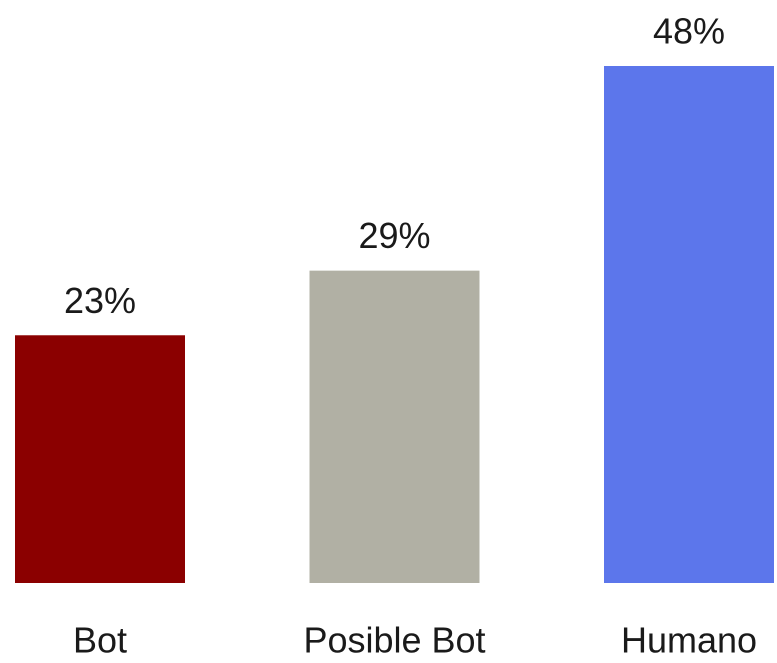 This screenshot has height=663, width=777. I want to click on value-label: 29%, so click(394, 235).